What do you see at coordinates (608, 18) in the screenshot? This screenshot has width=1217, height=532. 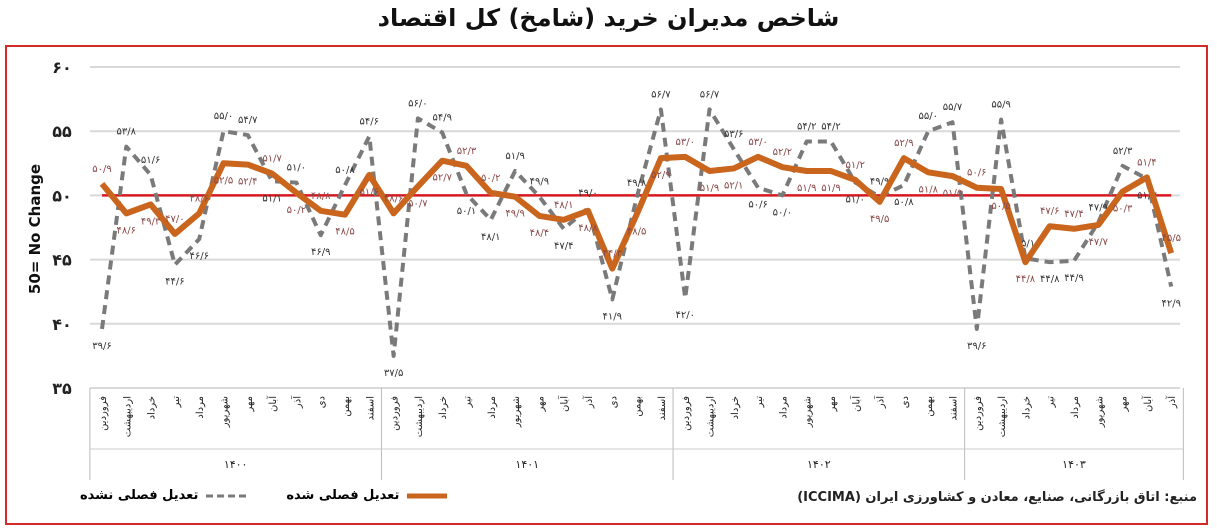 I see `chart-title: شاخص مدیران خرید (شامخ) کل اقتصاد` at bounding box center [608, 18].